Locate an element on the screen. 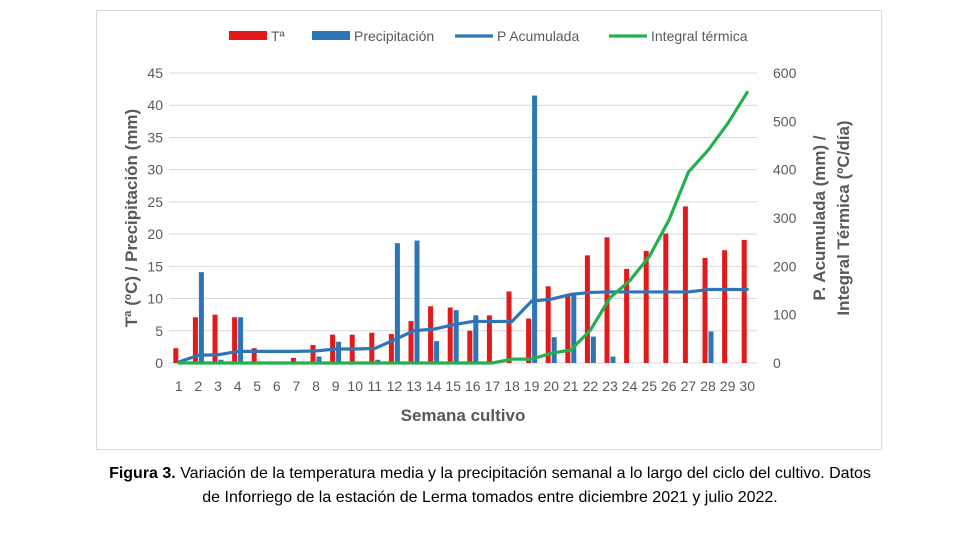 The width and height of the screenshot is (980, 560). y-left-tick-label: 10 is located at coordinates (155, 299).